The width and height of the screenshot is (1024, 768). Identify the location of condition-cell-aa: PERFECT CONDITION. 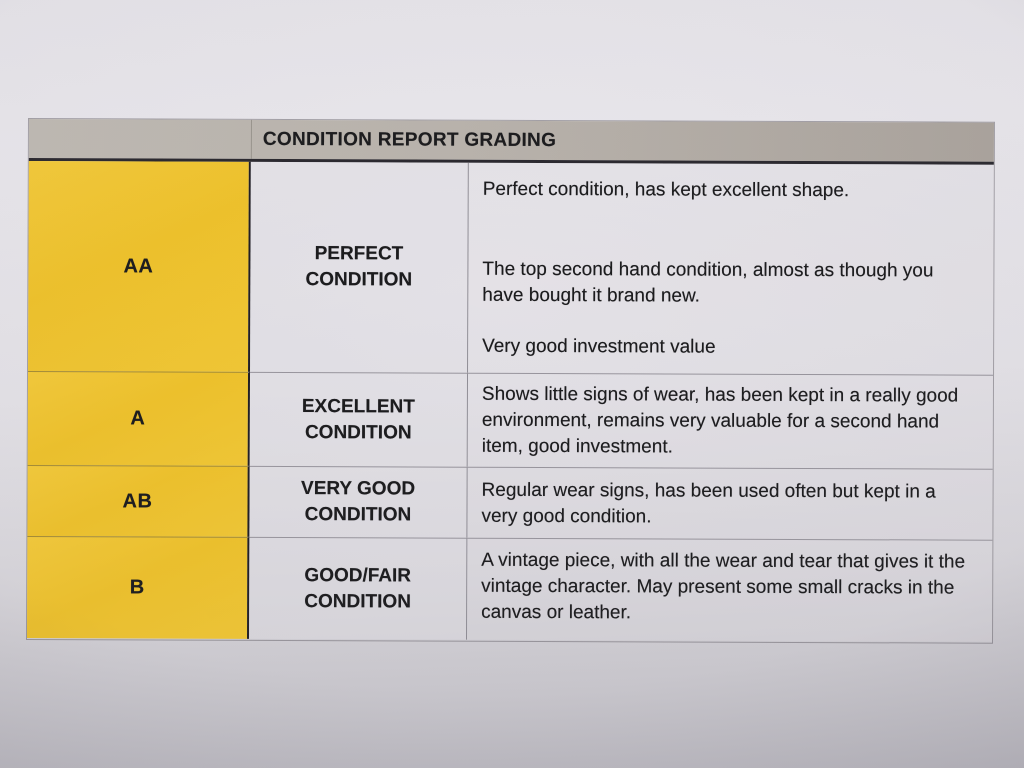
(359, 267).